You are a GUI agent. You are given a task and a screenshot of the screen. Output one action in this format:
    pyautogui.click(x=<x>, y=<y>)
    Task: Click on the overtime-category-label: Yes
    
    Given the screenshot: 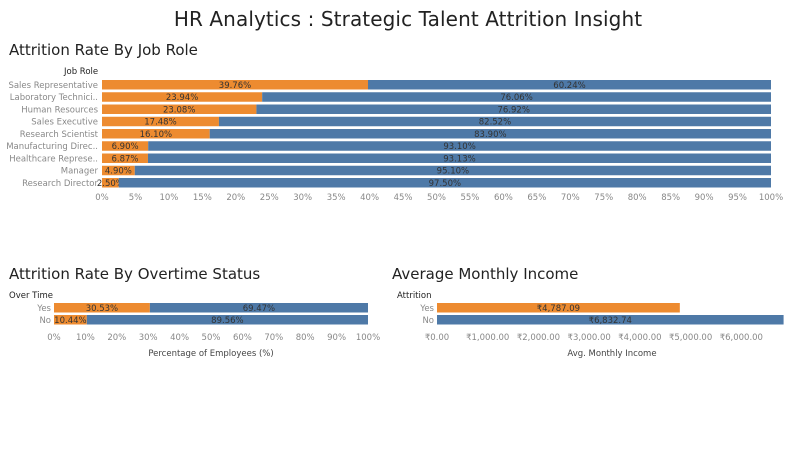 What is the action you would take?
    pyautogui.click(x=43, y=309)
    